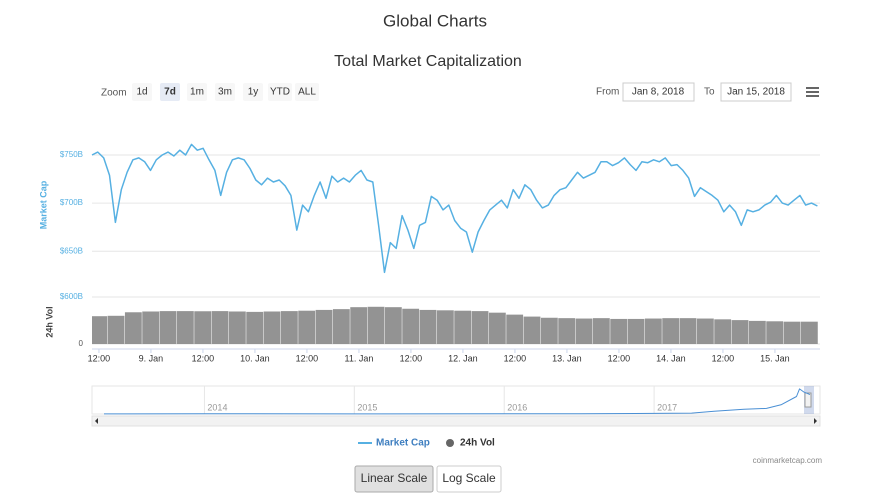 Image resolution: width=871 pixels, height=504 pixels. I want to click on from-input, so click(658, 92).